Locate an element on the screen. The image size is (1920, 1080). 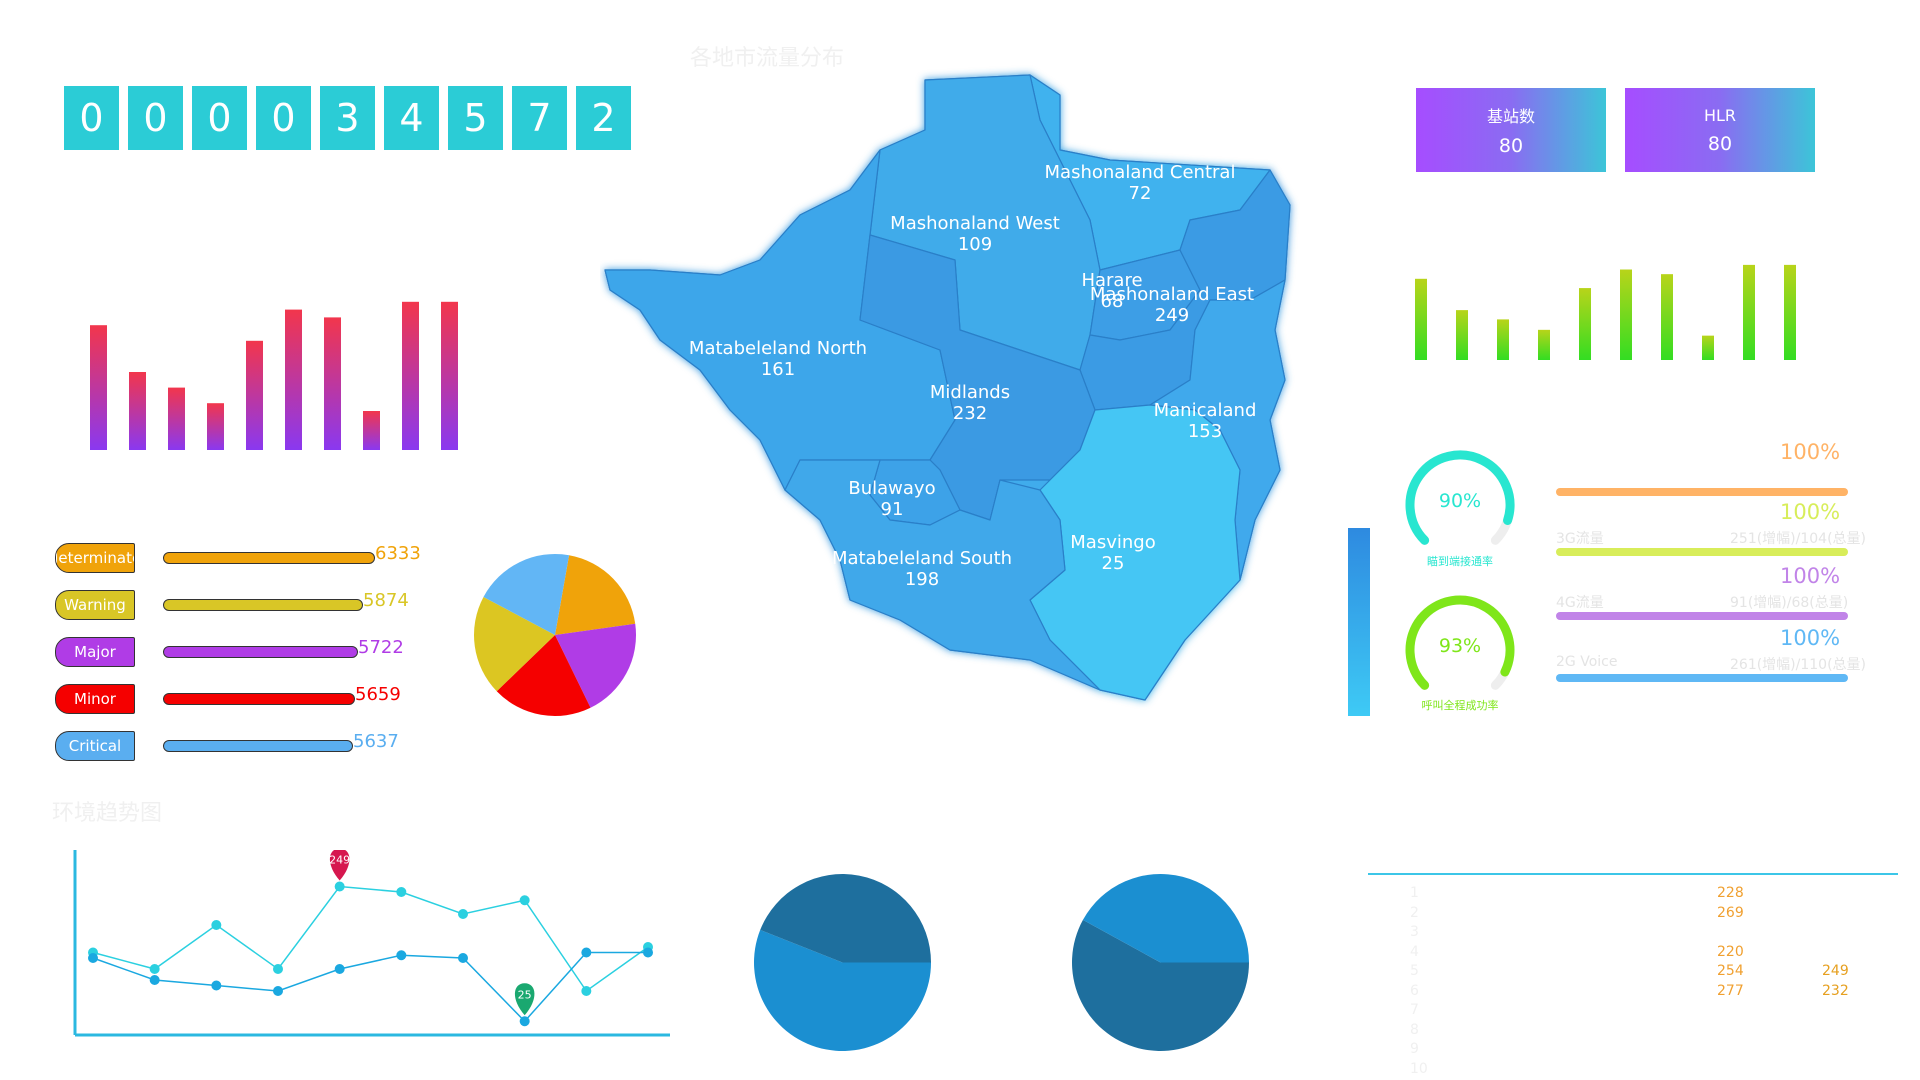
map-label-5: Midlands 232 is located at coordinates (970, 403).